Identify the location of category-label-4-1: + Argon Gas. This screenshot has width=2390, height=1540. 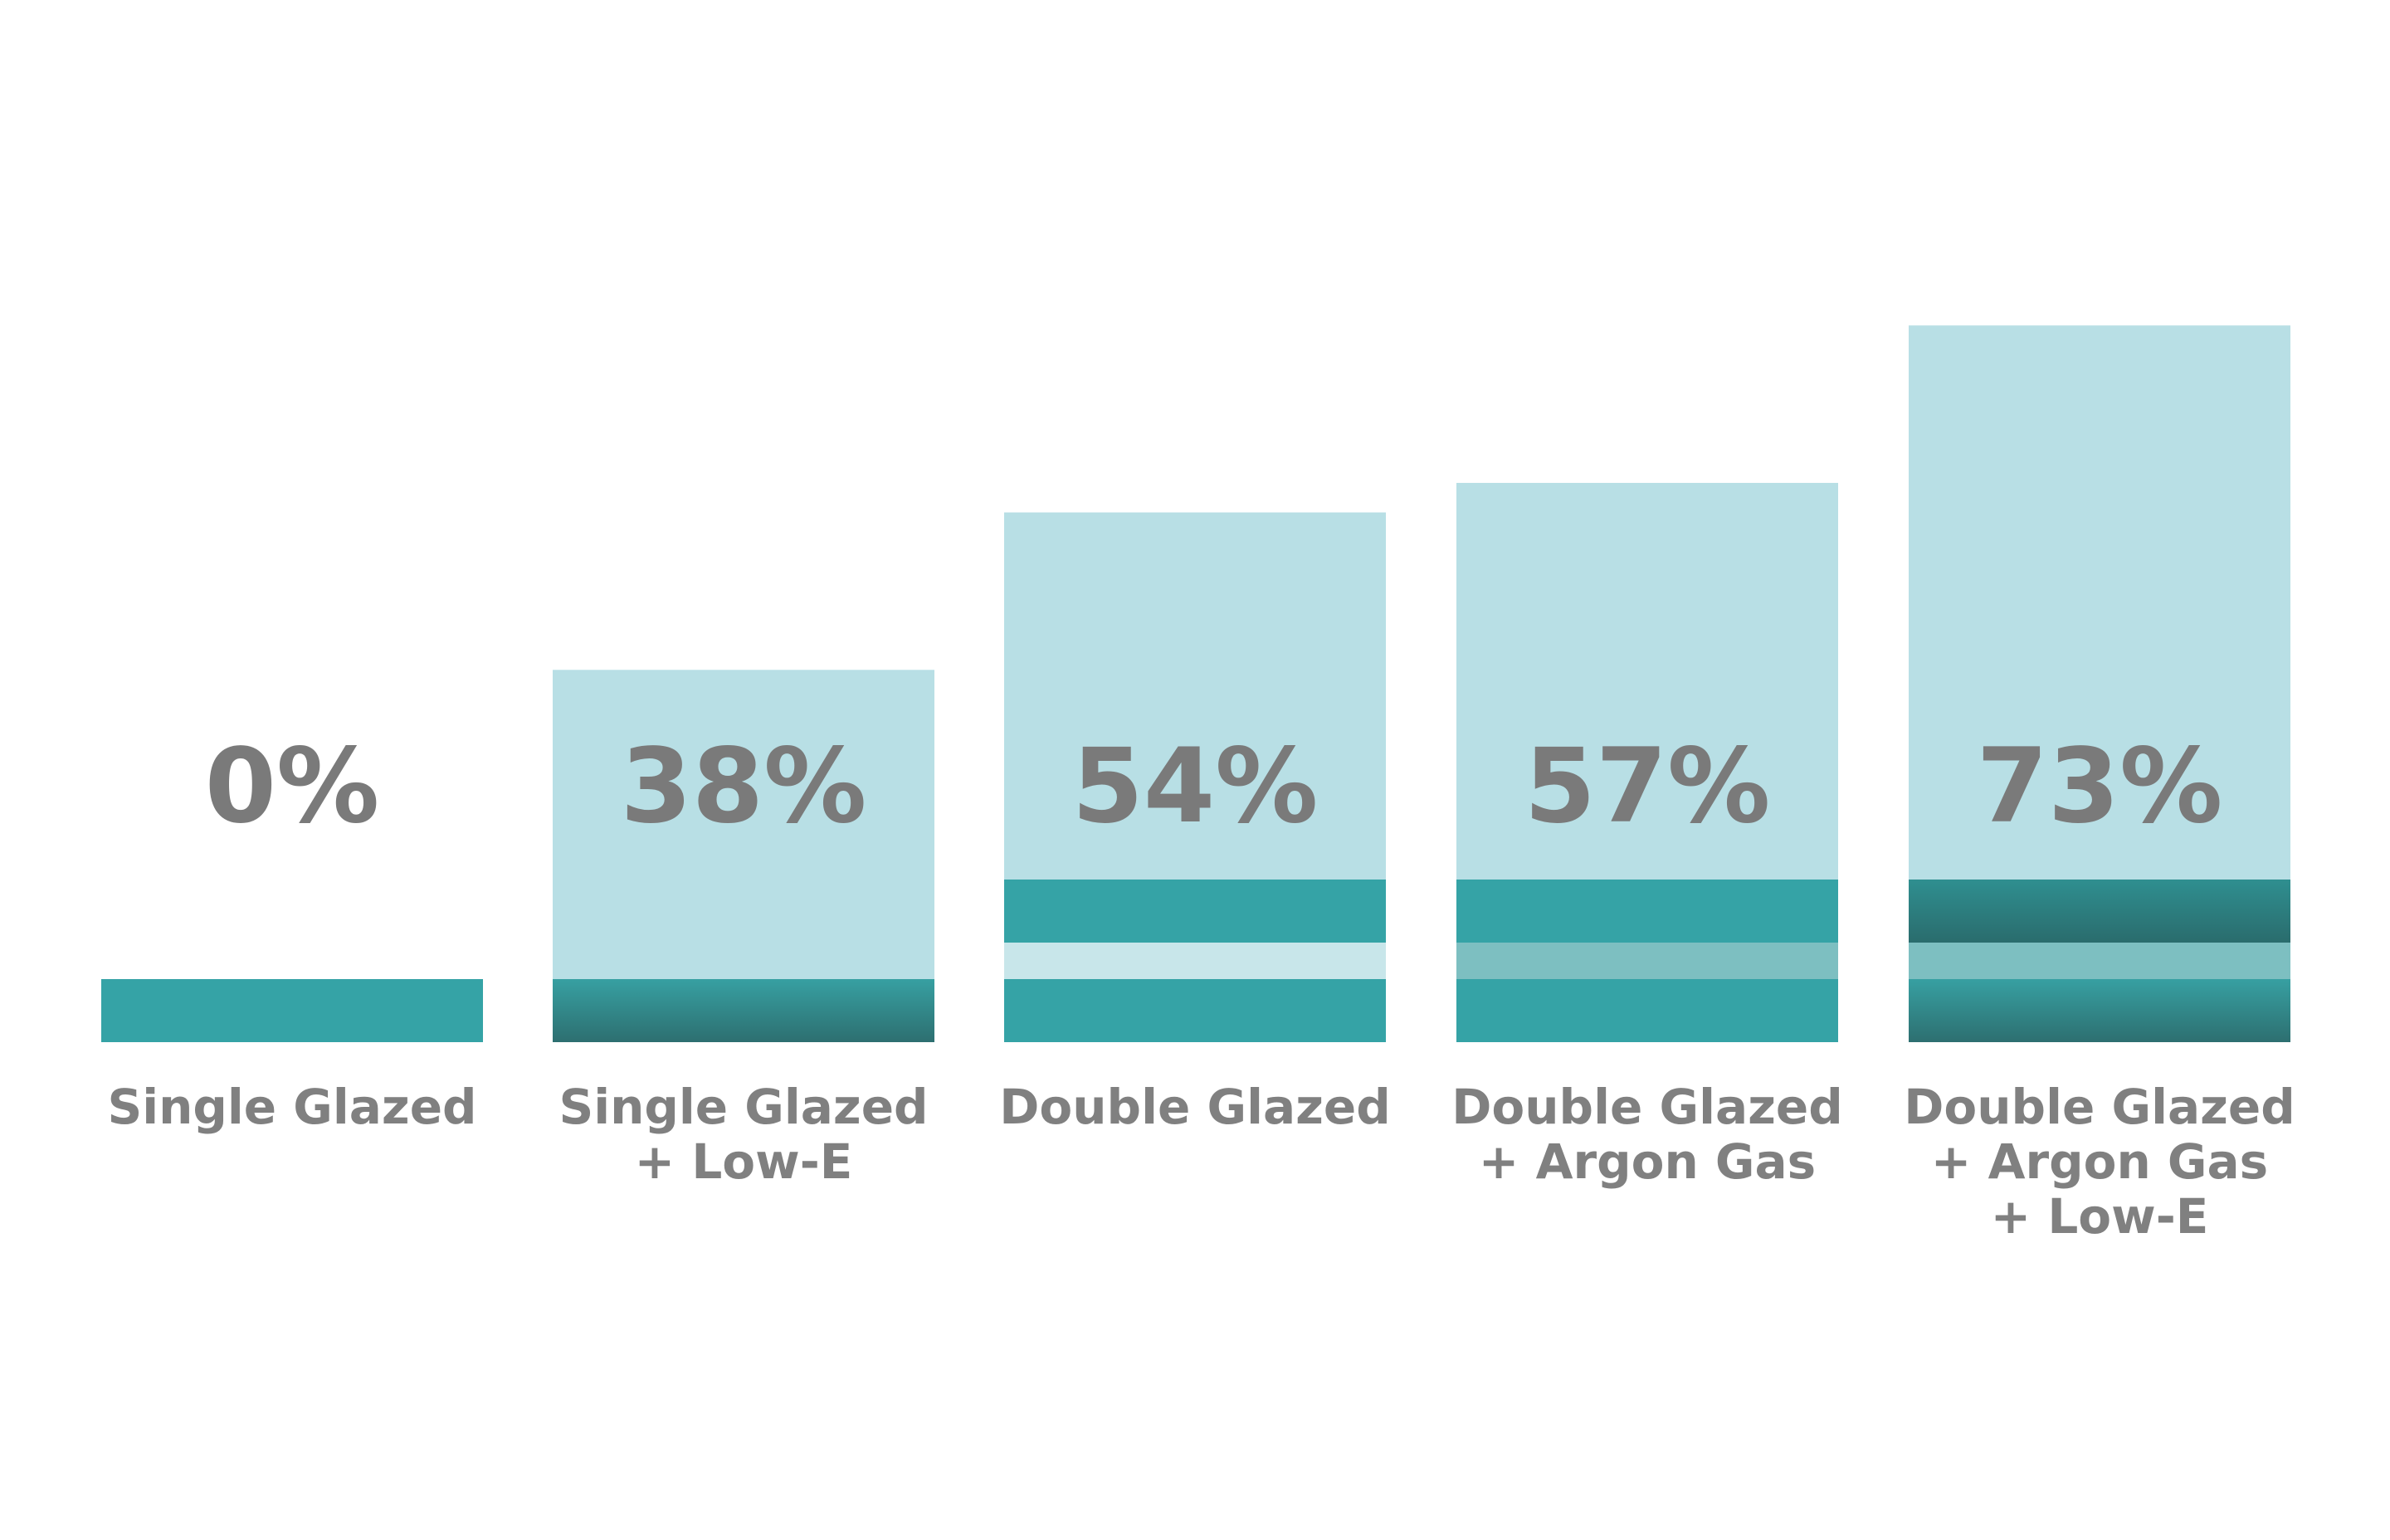
(2099, 1161).